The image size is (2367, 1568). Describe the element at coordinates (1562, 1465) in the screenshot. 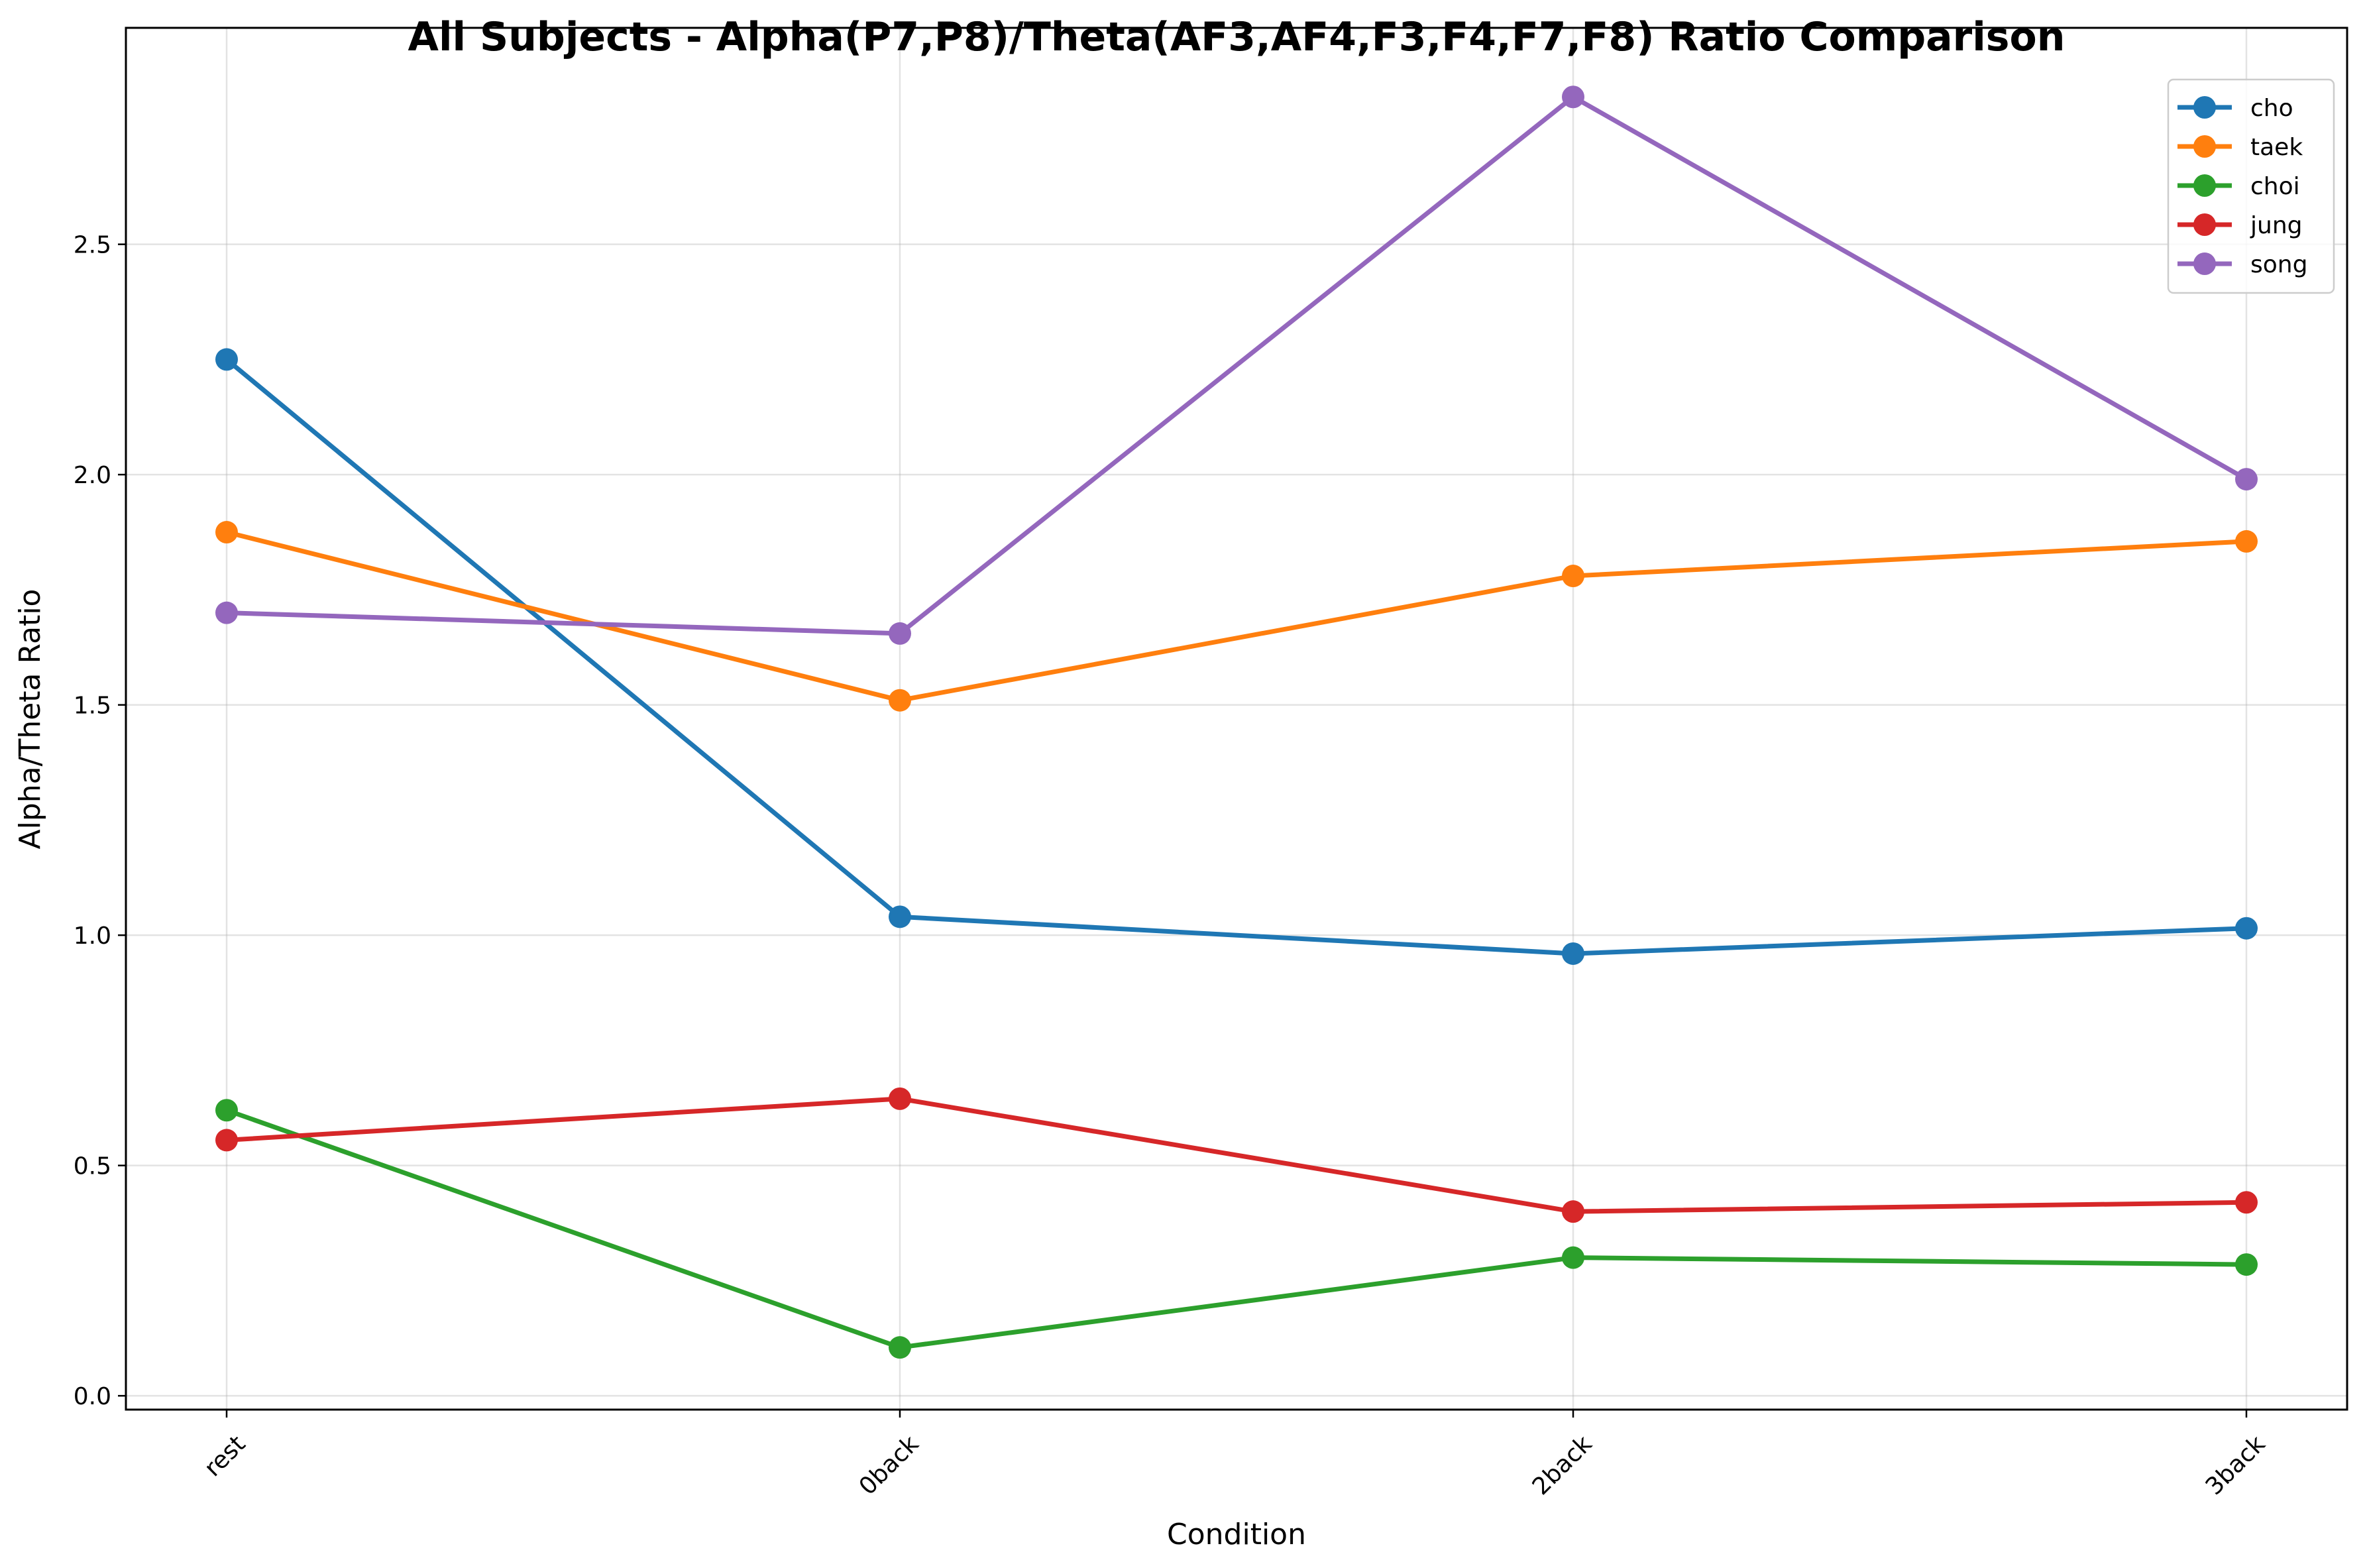

I see `x-tick-label: 2back` at that location.